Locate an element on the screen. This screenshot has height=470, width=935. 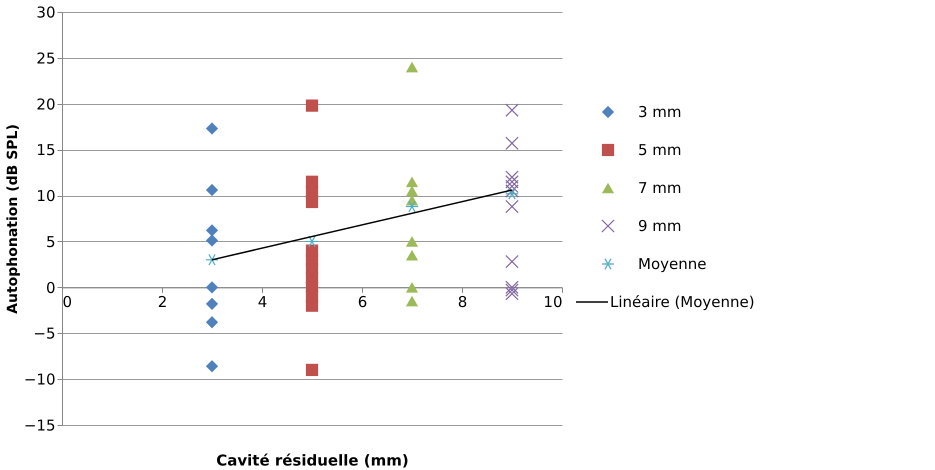
legend-label: 3 mm is located at coordinates (660, 112).